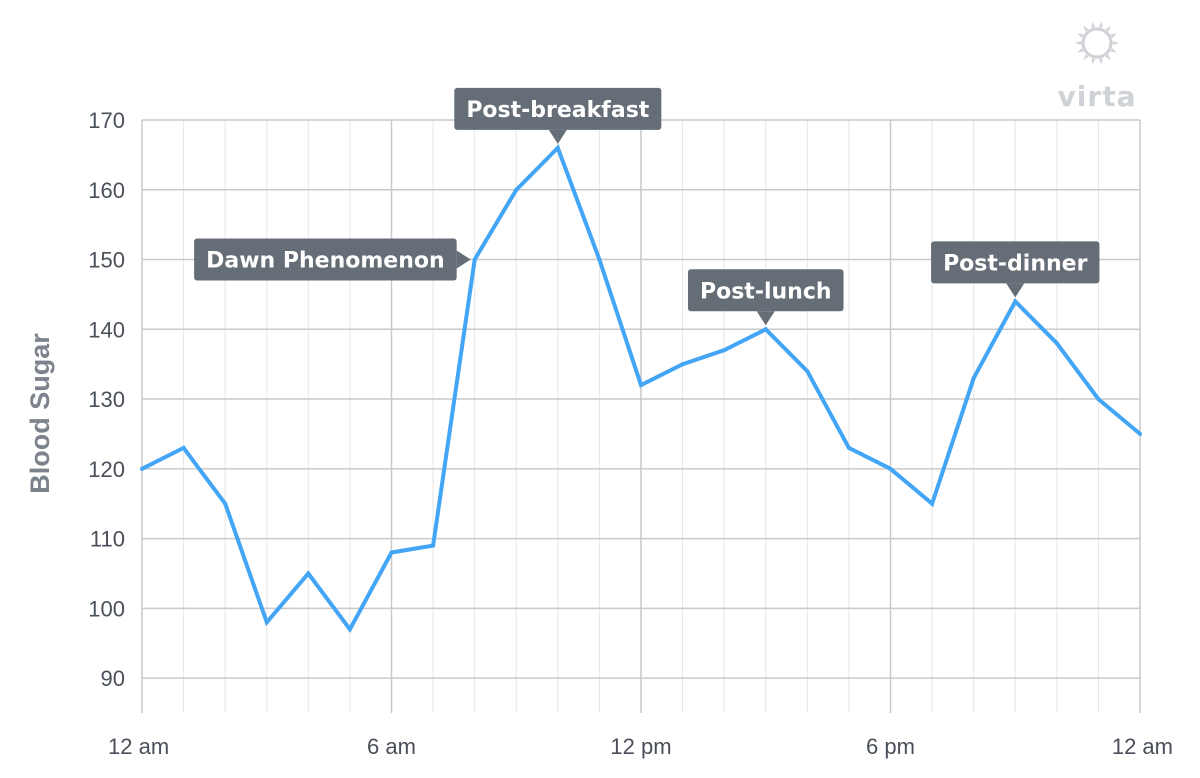 This screenshot has width=1200, height=778. I want to click on annotation-label: Dawn Phenomenon, so click(325, 261).